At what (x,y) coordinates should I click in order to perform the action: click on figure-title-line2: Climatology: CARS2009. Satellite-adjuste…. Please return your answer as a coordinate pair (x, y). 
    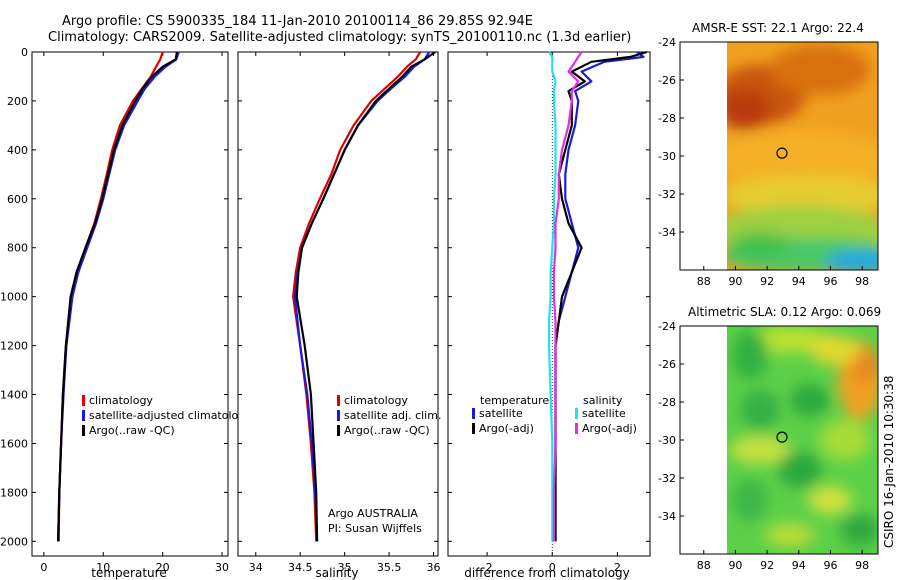
    Looking at the image, I should click on (340, 37).